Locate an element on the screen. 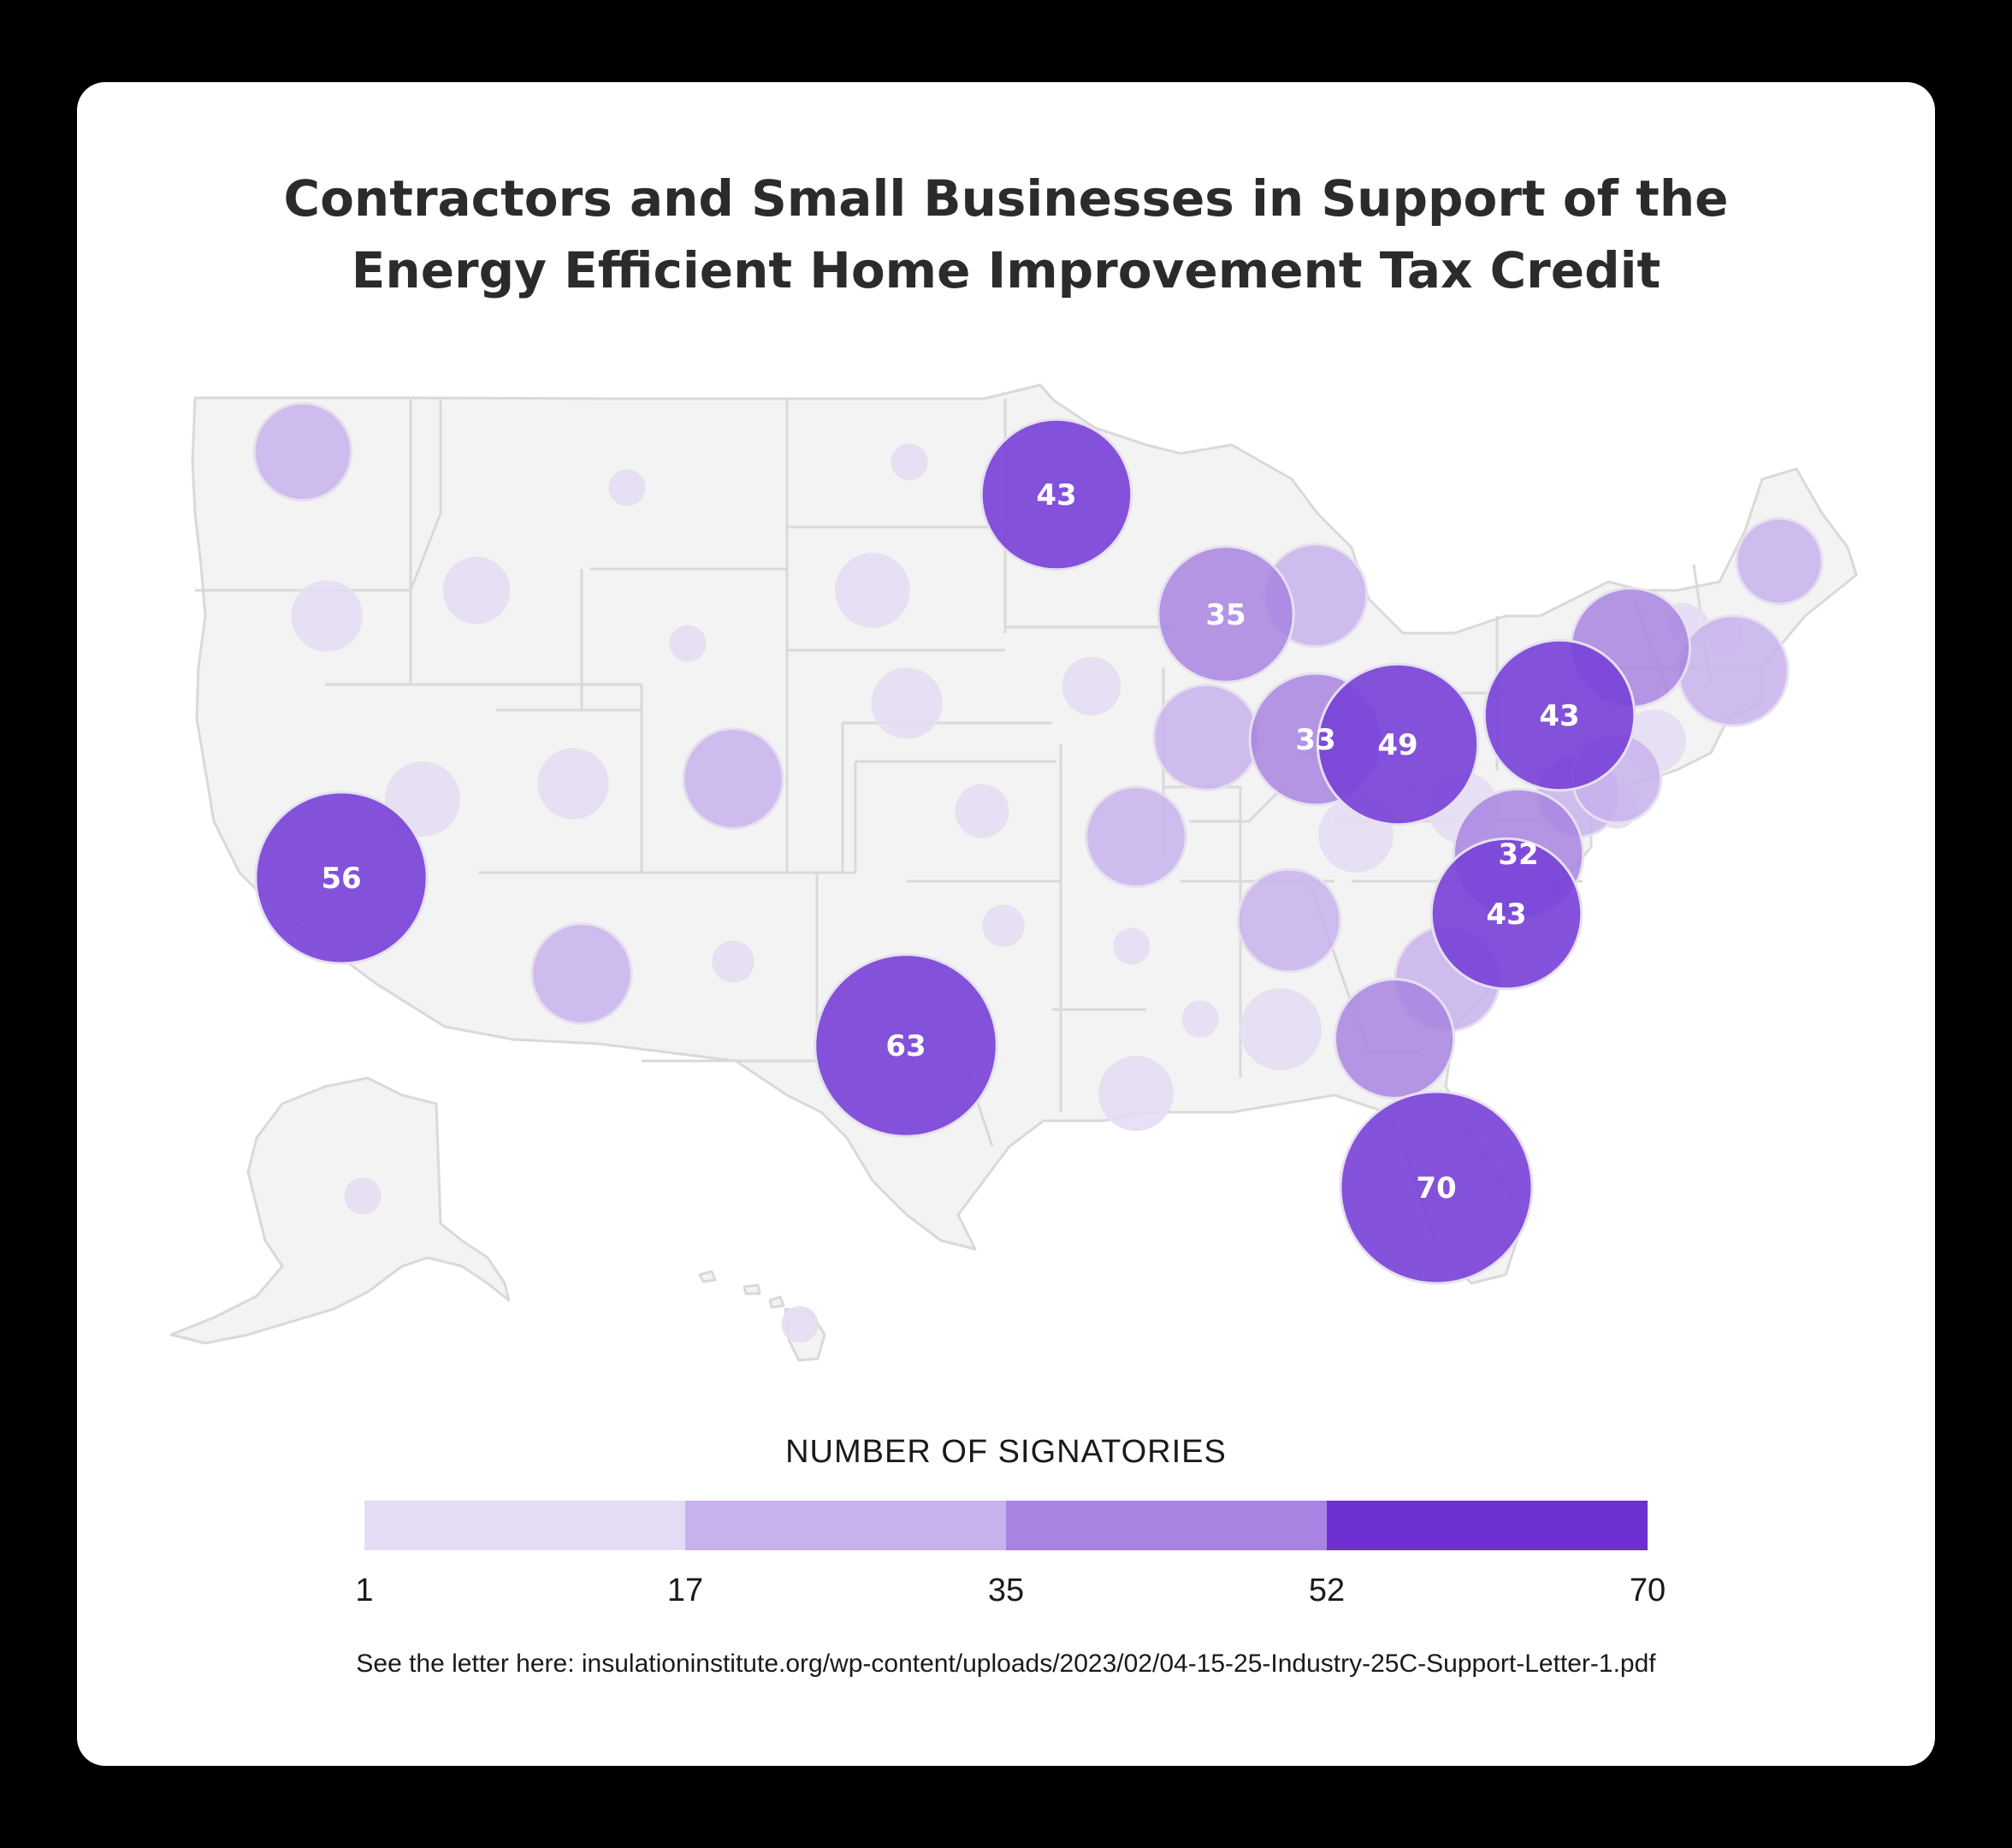  bubble-label-fl: 70 is located at coordinates (1436, 1188).